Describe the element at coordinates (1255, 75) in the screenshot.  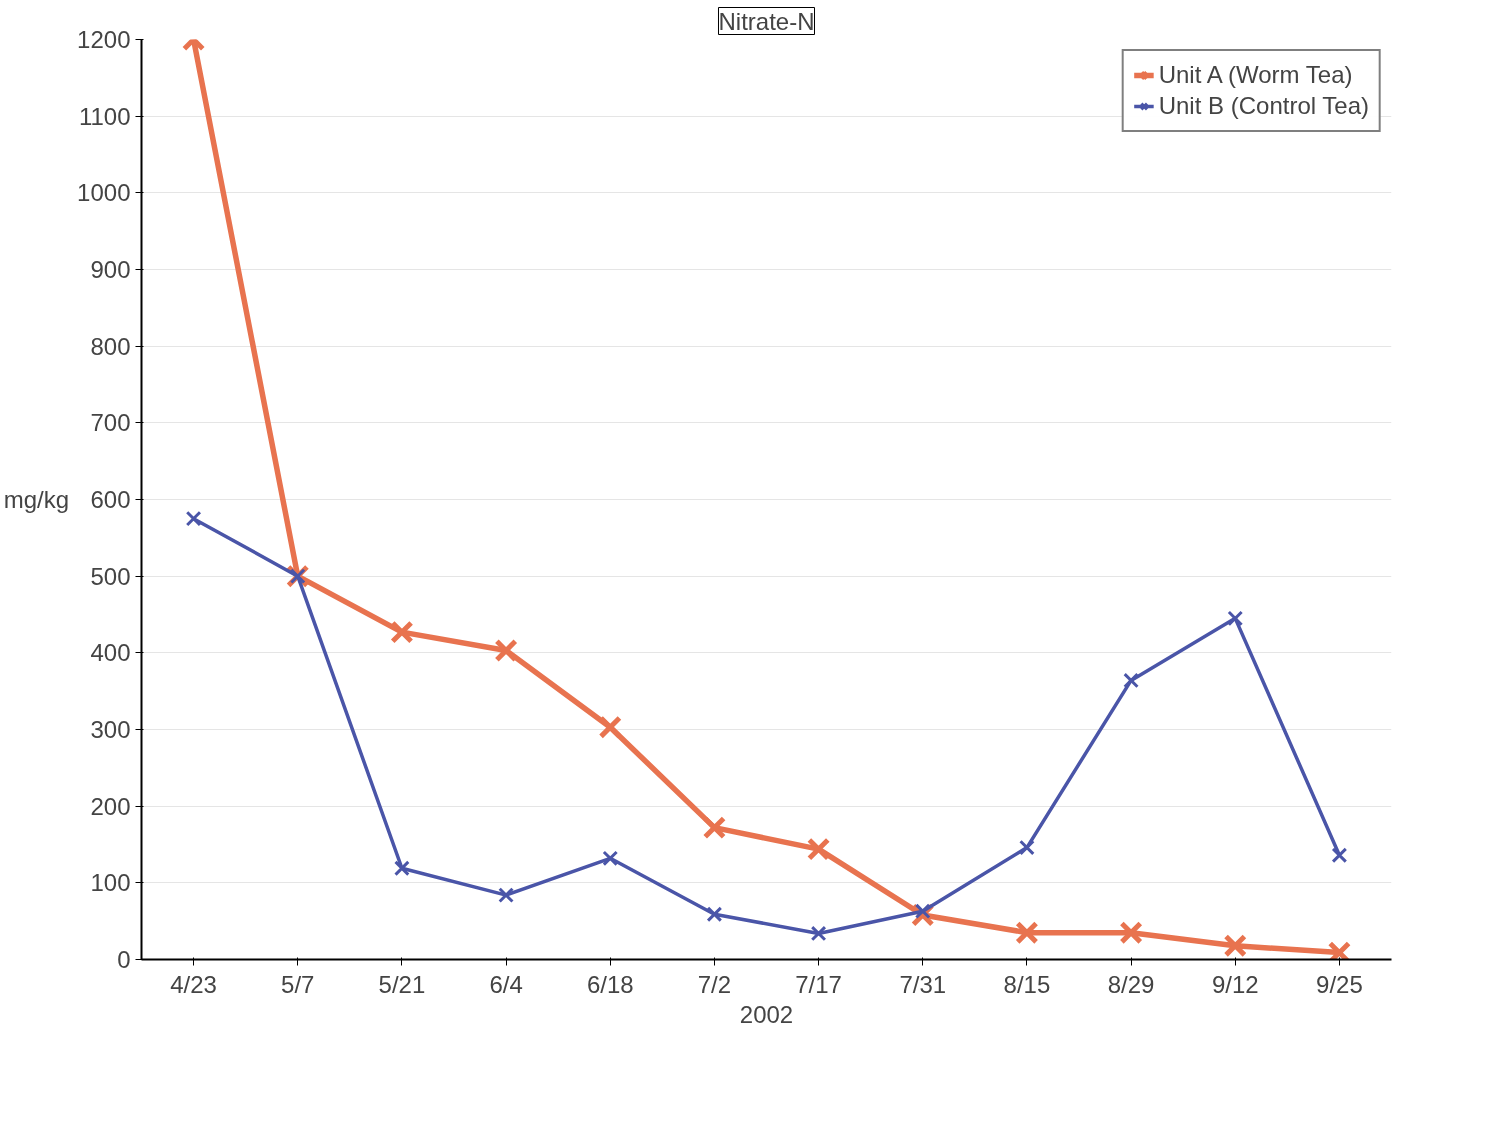
I see `legend-label: Unit A (Worm Tea)` at that location.